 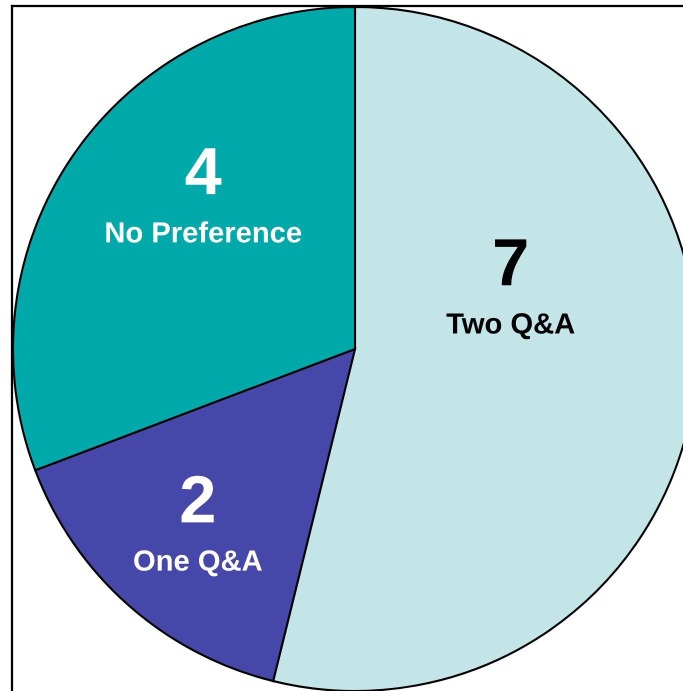 I want to click on data-label: 2, so click(x=198, y=499).